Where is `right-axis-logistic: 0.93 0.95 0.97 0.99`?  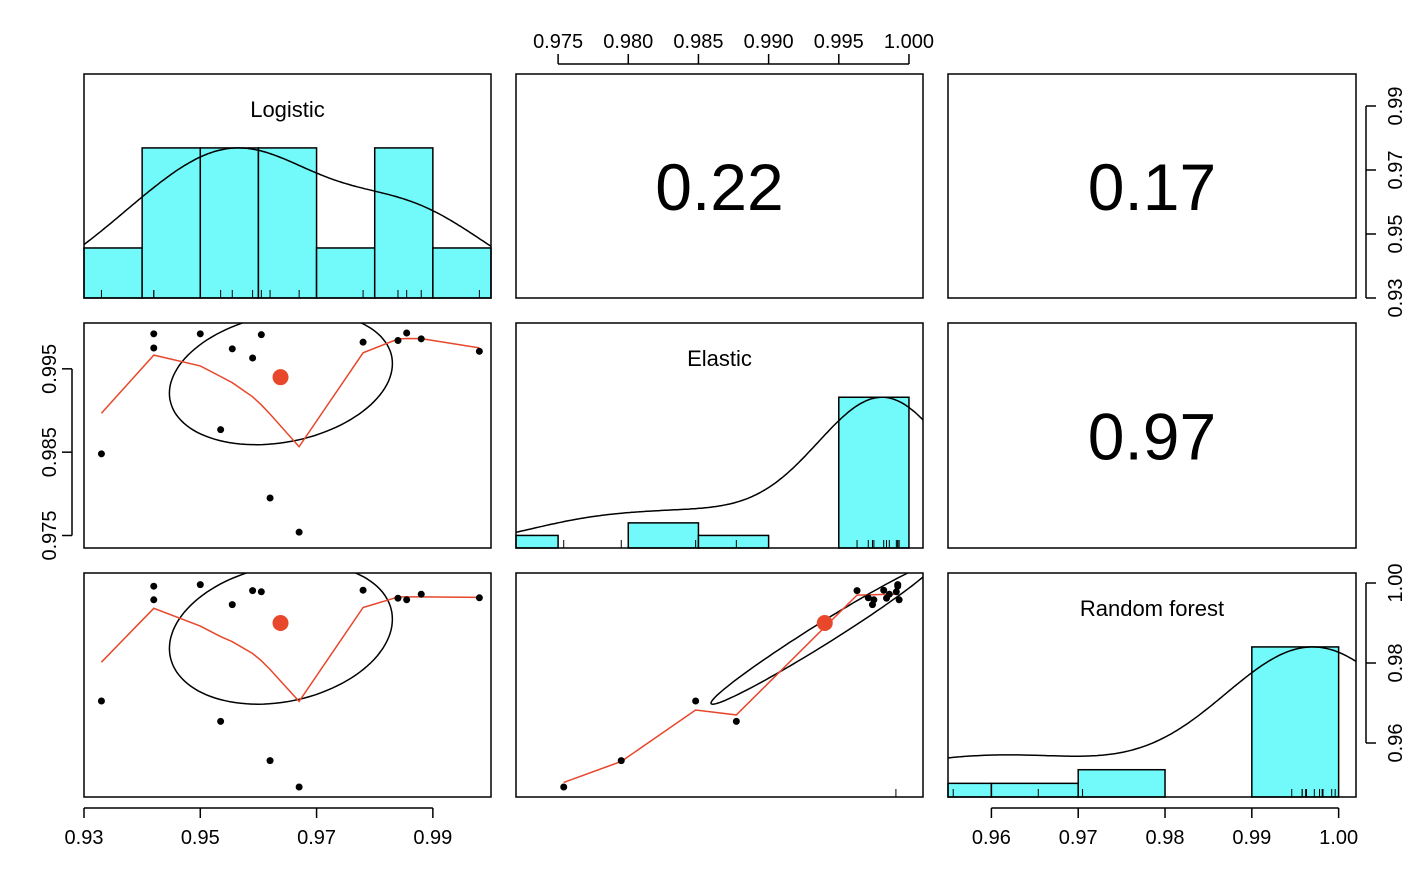
right-axis-logistic: 0.93 0.95 0.97 0.99 is located at coordinates (1386, 202).